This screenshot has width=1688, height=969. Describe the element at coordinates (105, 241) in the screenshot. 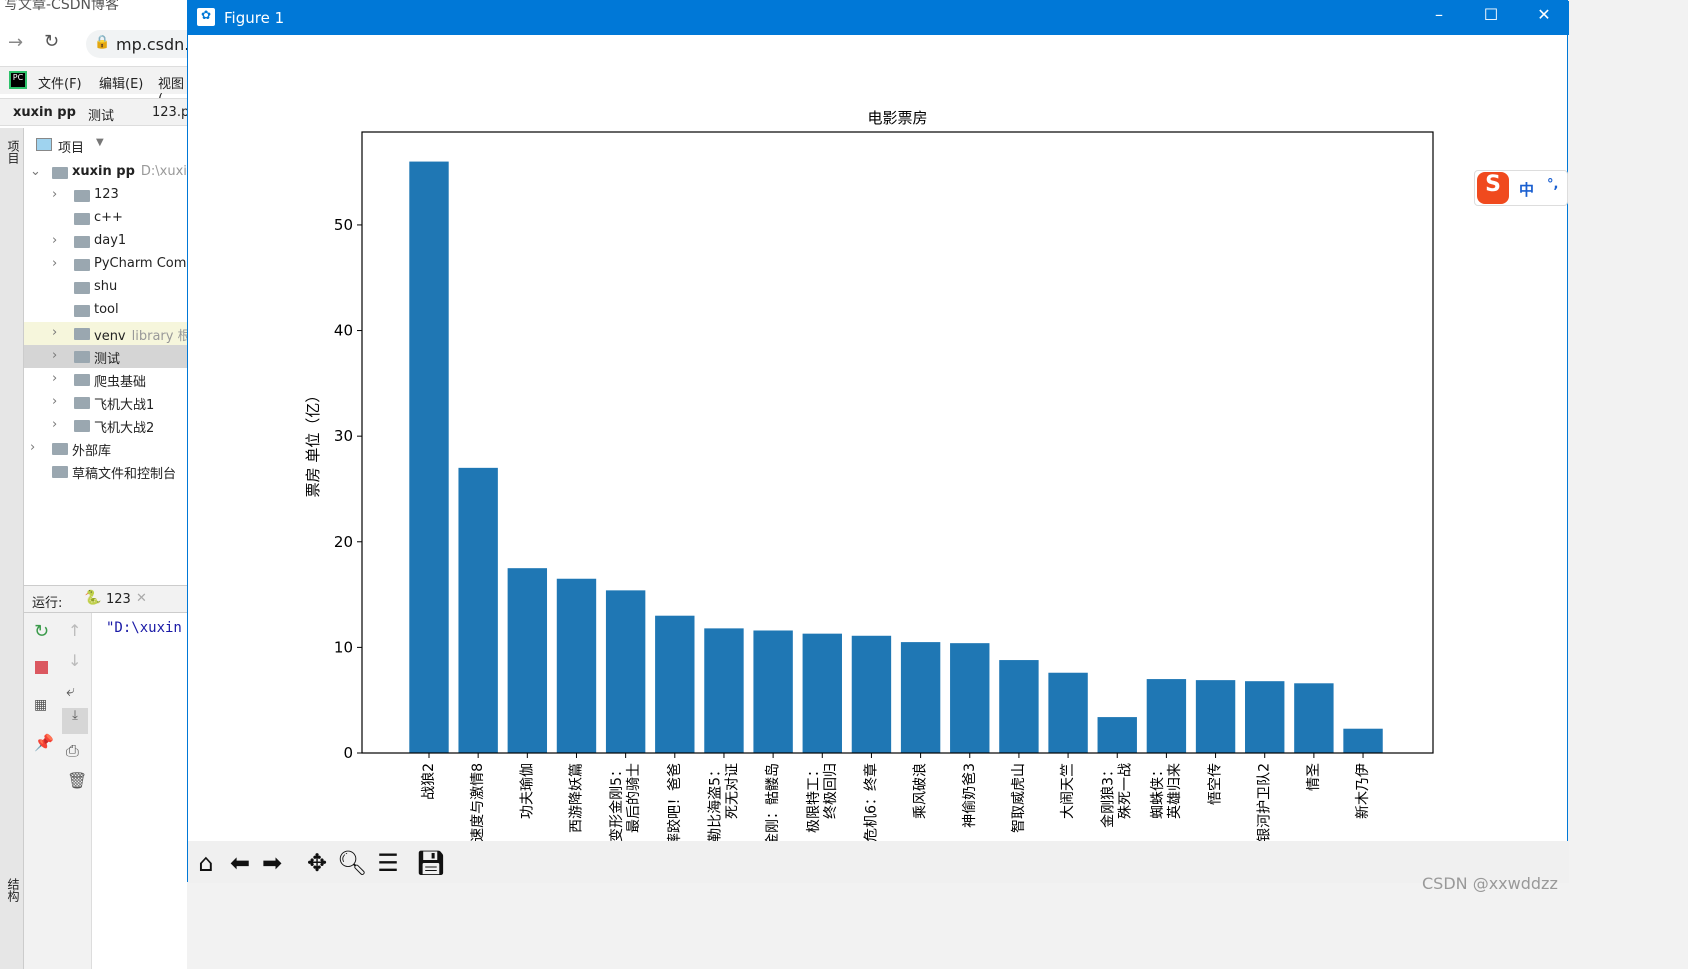

I see `tree-item: › day1` at that location.